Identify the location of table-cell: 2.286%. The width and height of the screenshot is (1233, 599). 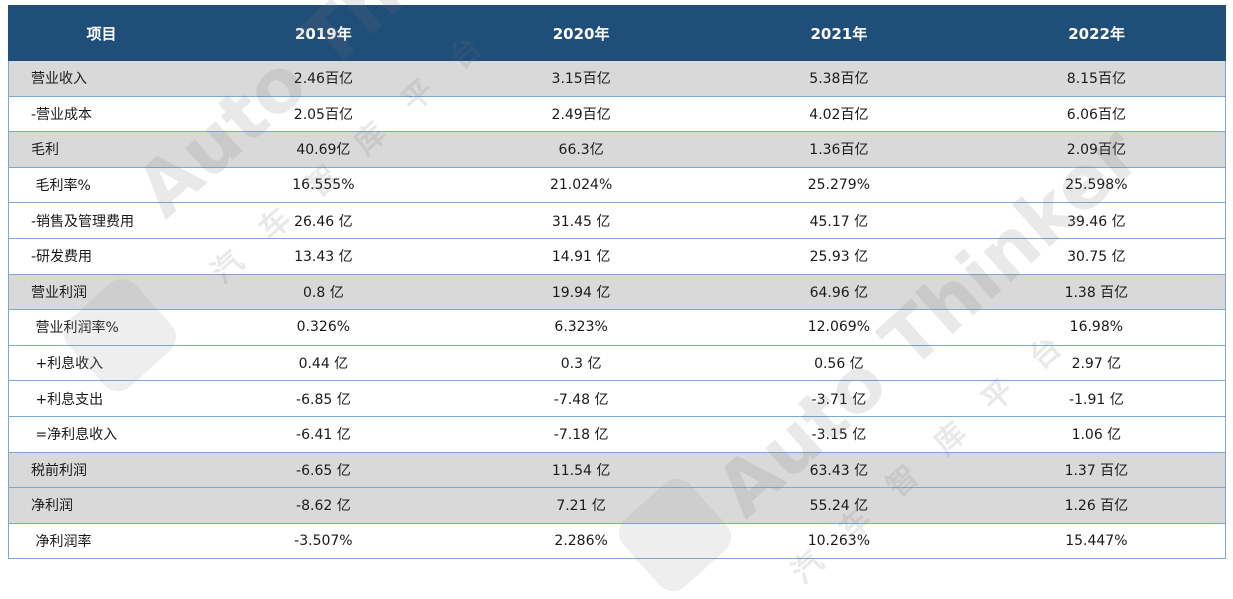
(581, 541).